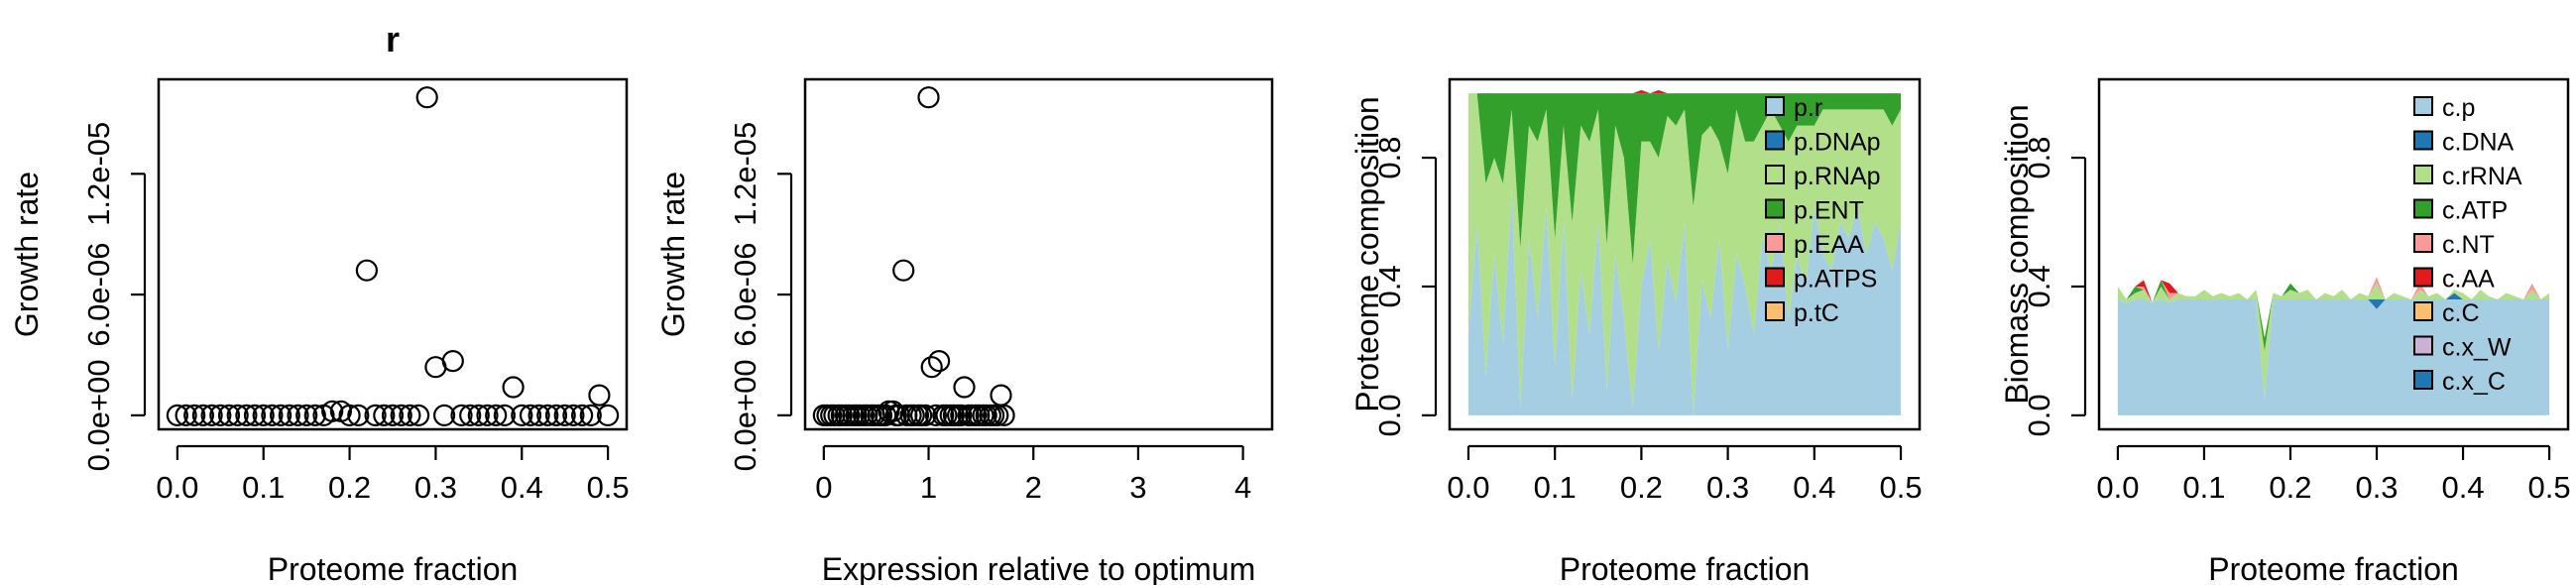 The height and width of the screenshot is (585, 2576). What do you see at coordinates (1137, 487) in the screenshot?
I see `x-tick-label: 3` at bounding box center [1137, 487].